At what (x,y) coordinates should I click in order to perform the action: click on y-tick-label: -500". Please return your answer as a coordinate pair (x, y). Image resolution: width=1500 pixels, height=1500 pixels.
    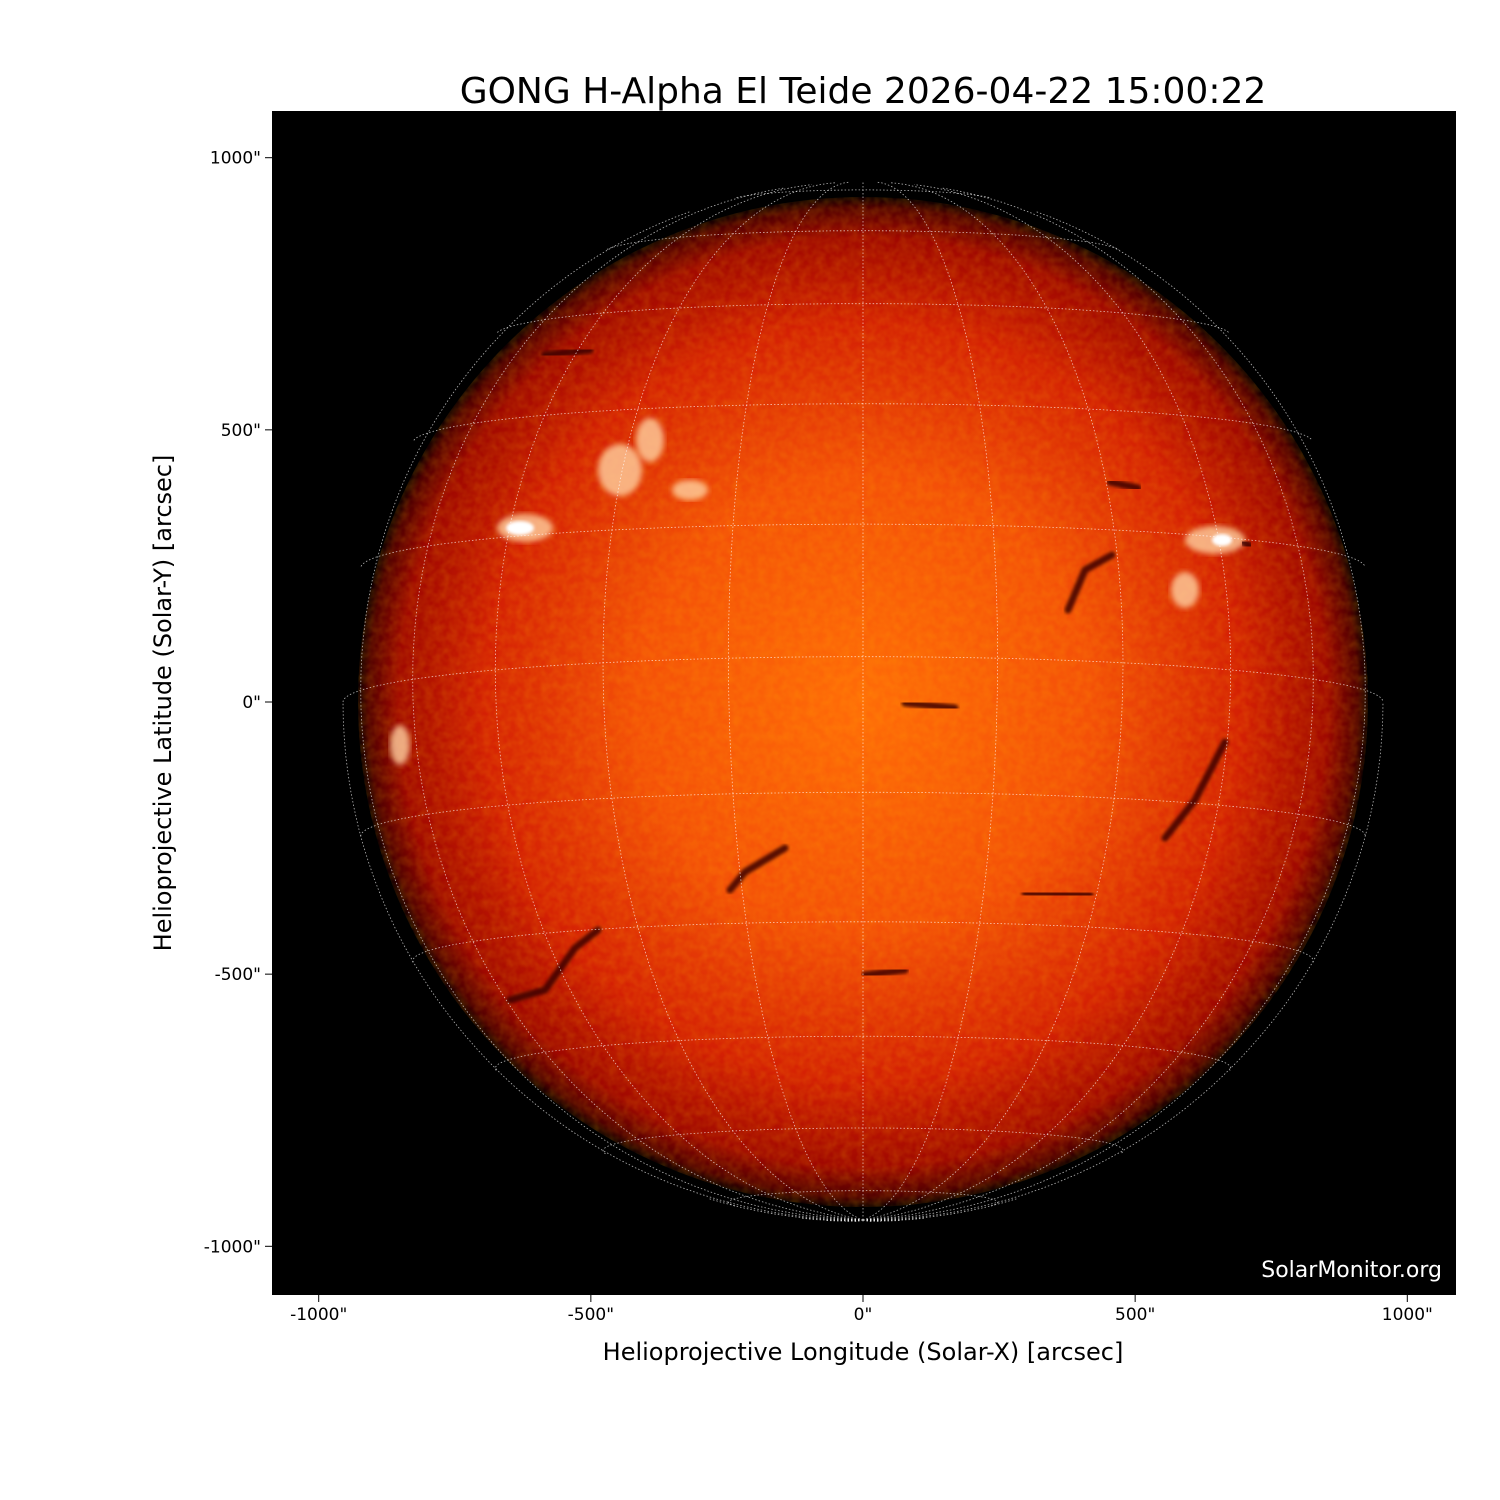
    Looking at the image, I should click on (238, 975).